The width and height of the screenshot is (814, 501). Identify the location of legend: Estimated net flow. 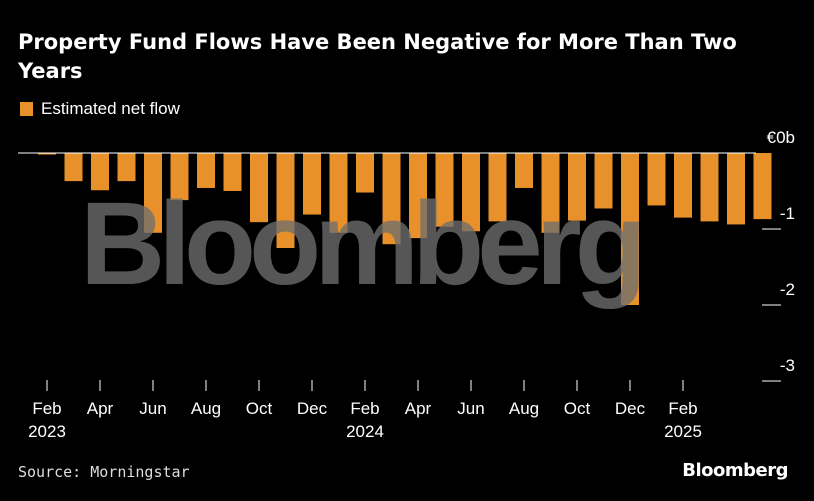
(100, 109).